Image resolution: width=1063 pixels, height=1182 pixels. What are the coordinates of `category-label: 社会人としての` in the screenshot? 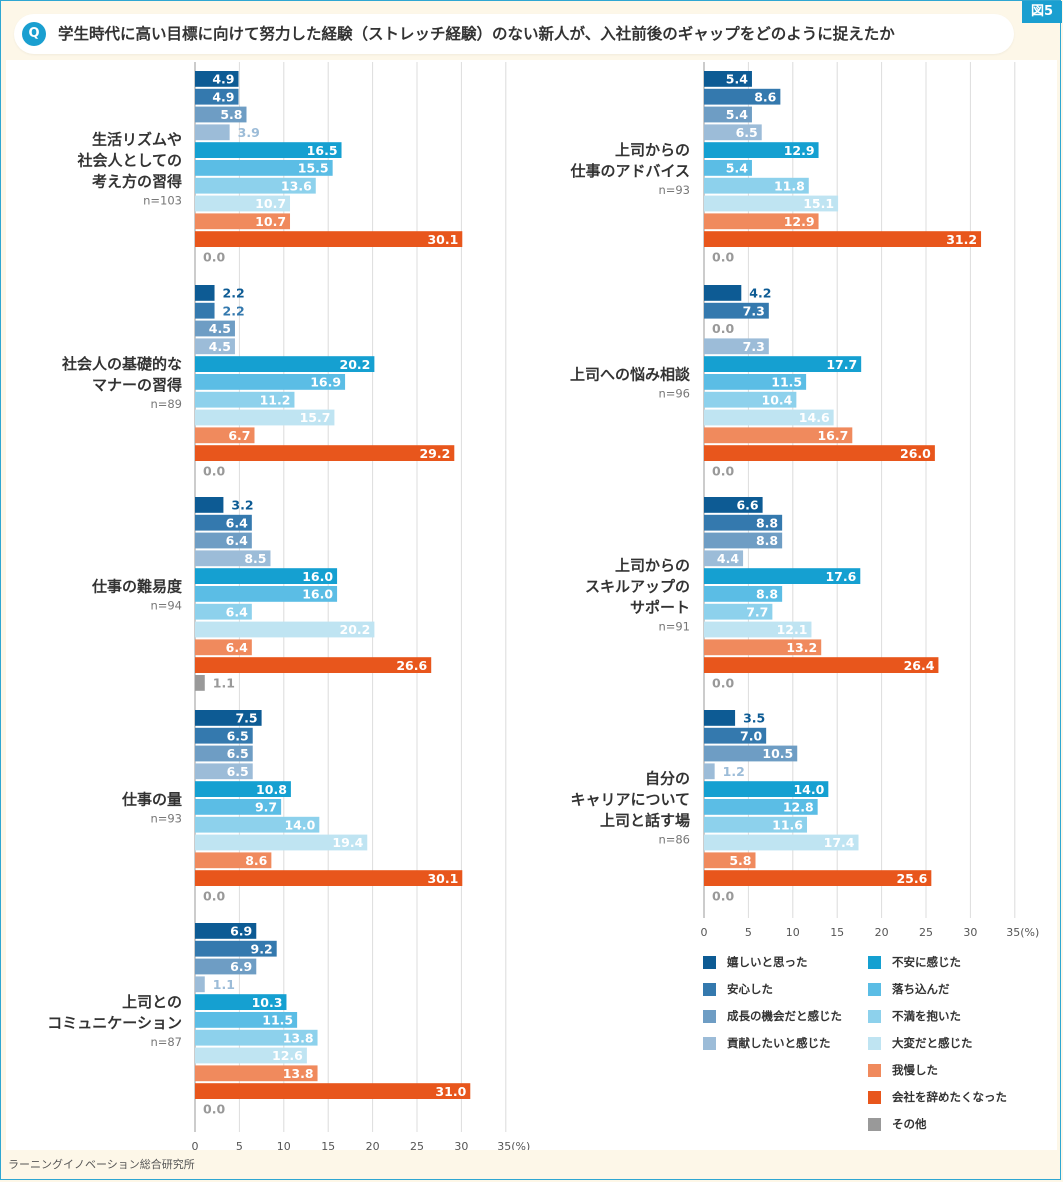 It's located at (129, 160).